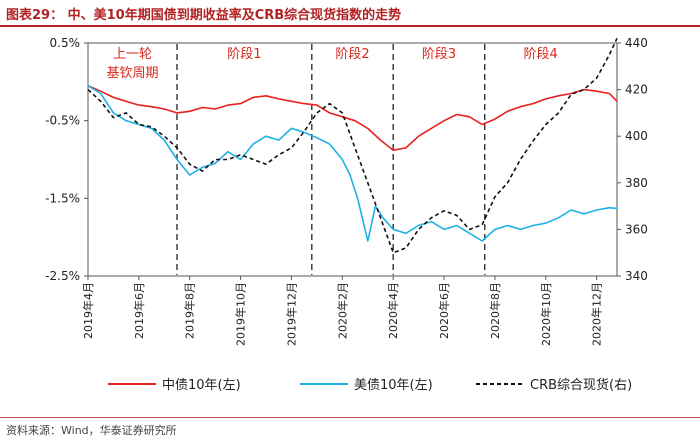 The width and height of the screenshot is (700, 439). Describe the element at coordinates (132, 54) in the screenshot. I see `phase-label: 上一轮` at that location.